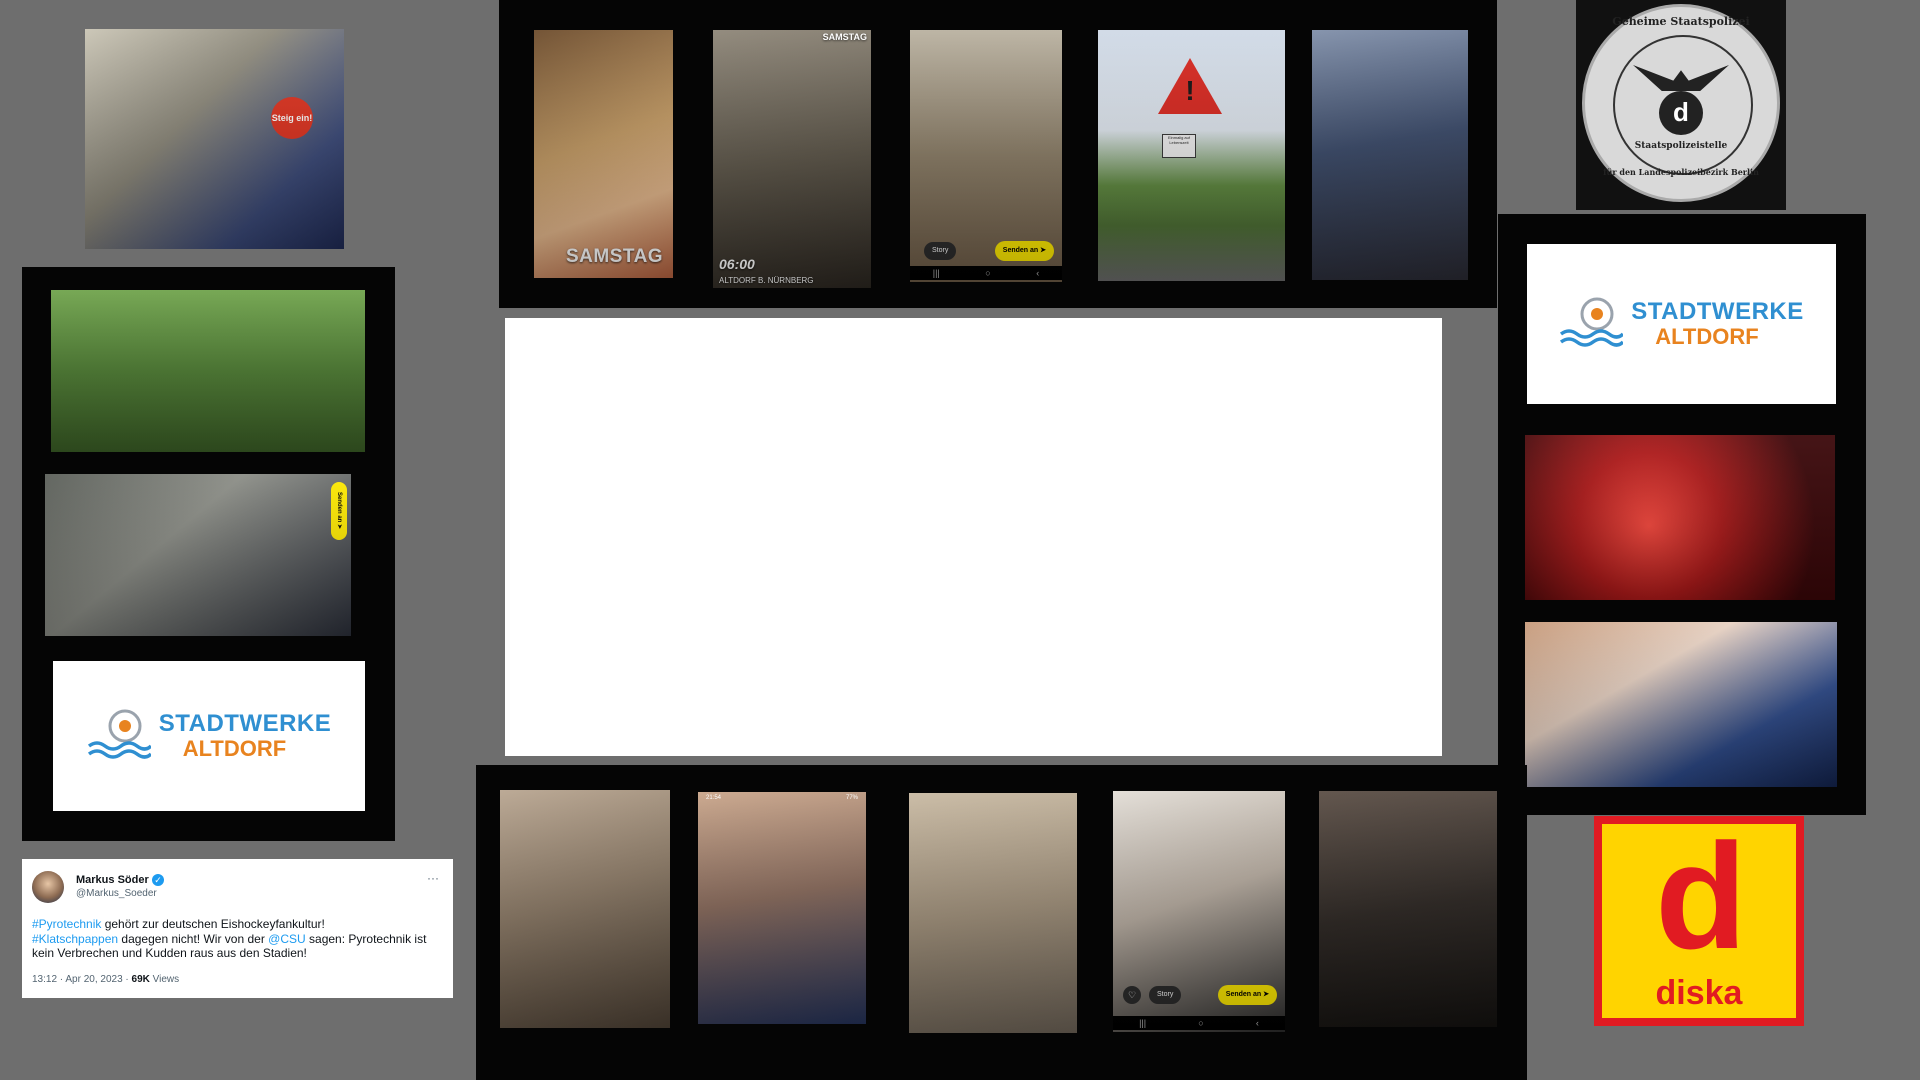 The height and width of the screenshot is (1080, 1920). Describe the element at coordinates (766, 280) in the screenshot. I see `story-location: ALTDORF B. NÜRNBERG` at that location.